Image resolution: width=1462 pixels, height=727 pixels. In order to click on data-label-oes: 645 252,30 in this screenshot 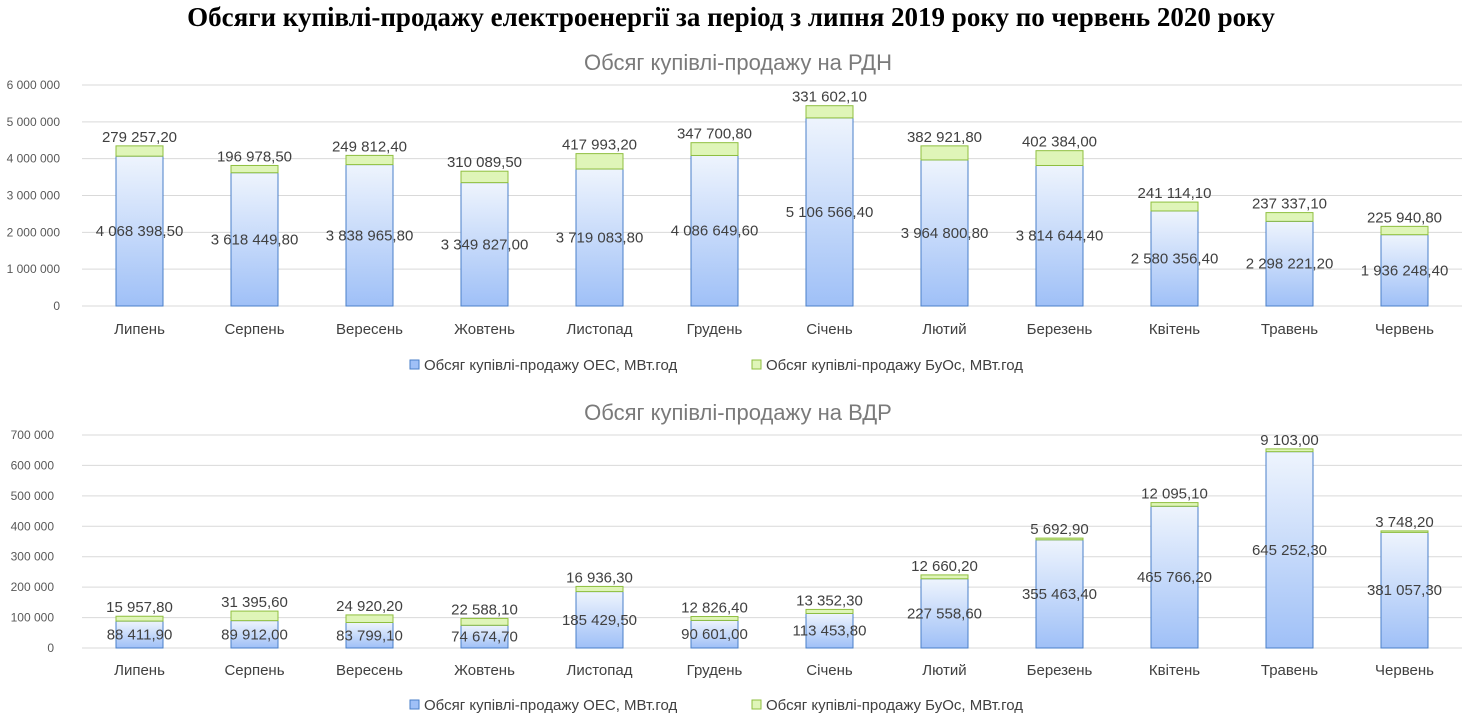, I will do `click(1289, 550)`.